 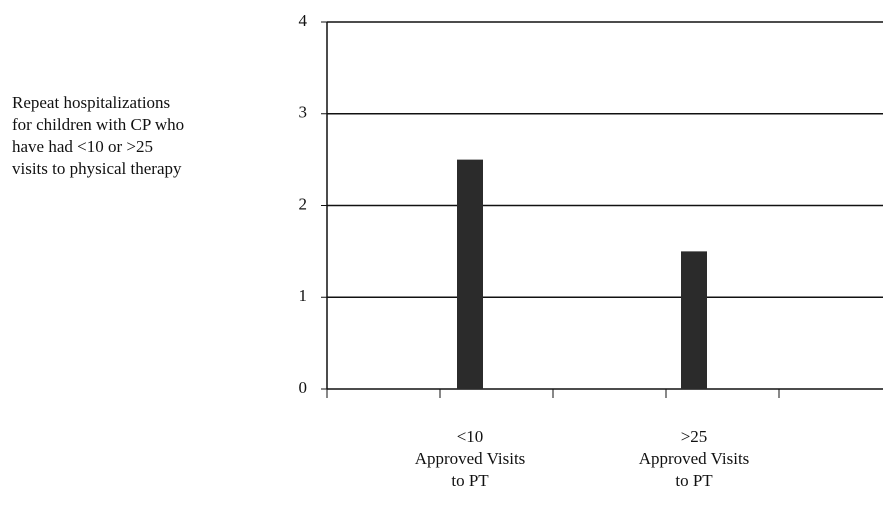 What do you see at coordinates (303, 203) in the screenshot?
I see `y-tick-label: 2` at bounding box center [303, 203].